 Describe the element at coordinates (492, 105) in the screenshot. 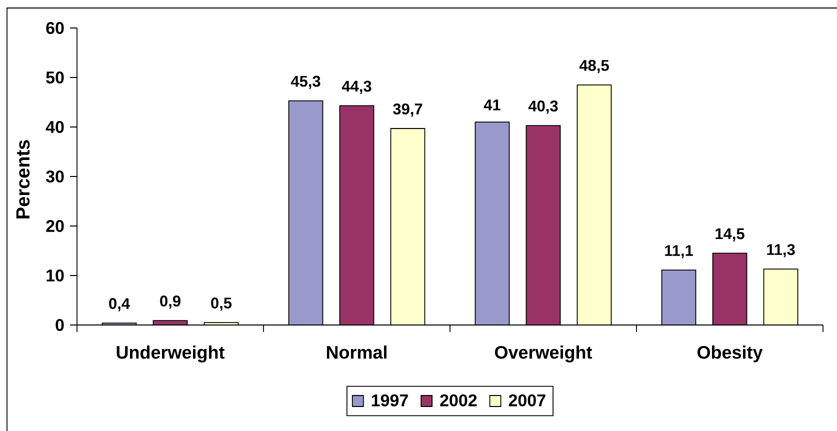

I see `data-label: 41` at that location.